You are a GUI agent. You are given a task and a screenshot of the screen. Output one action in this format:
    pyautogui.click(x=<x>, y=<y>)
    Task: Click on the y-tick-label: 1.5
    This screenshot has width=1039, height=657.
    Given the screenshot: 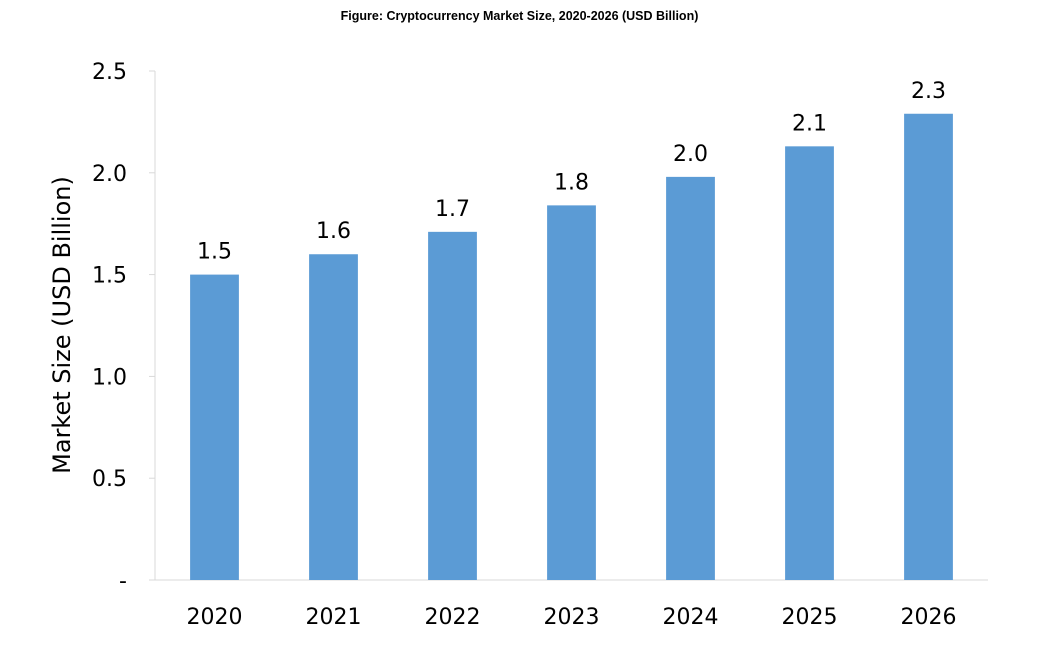 What is the action you would take?
    pyautogui.click(x=109, y=276)
    